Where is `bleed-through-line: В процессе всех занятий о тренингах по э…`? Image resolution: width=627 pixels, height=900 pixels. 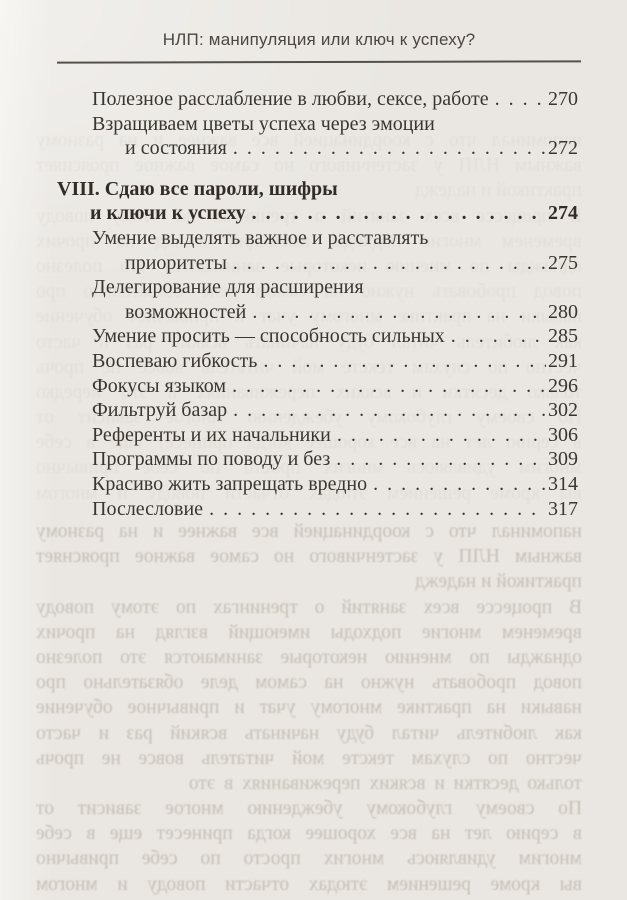 bleed-through-line: В процессе всех занятий о тренингах по э… is located at coordinates (309, 607).